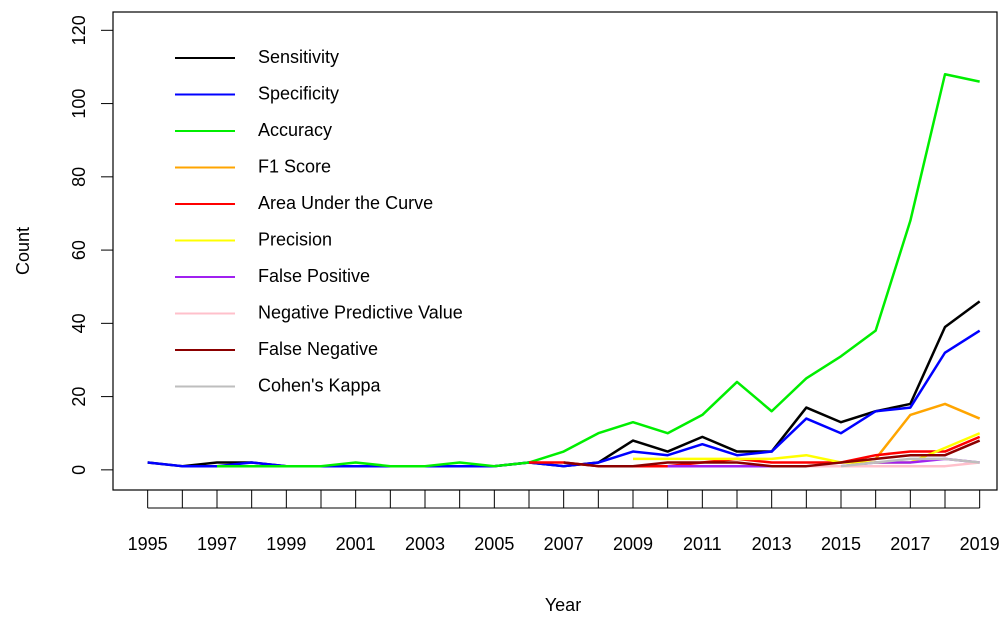 This screenshot has width=1005, height=619. Describe the element at coordinates (702, 544) in the screenshot. I see `x-tick-label: 2011` at that location.